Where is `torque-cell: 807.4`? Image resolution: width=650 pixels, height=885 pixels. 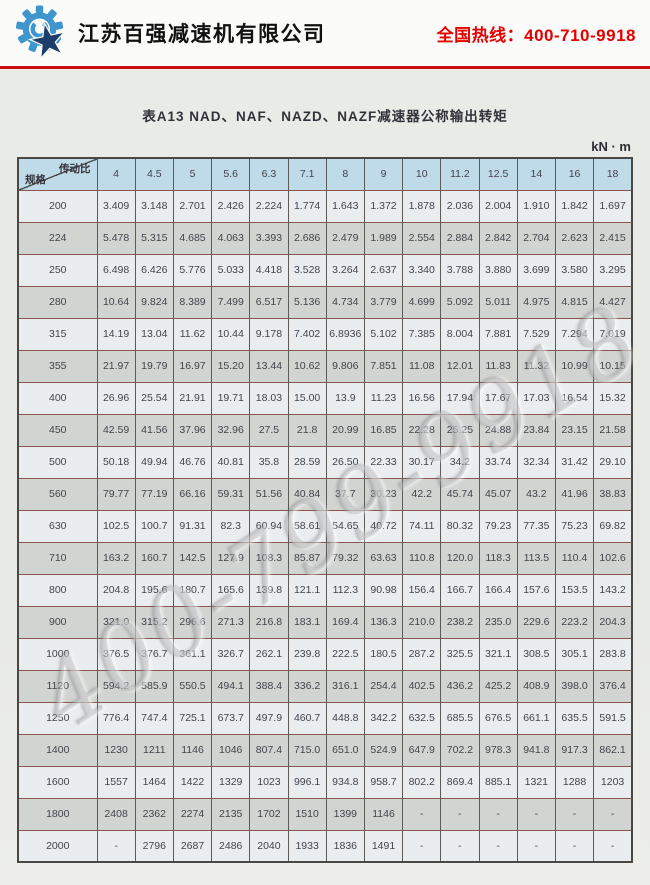
torque-cell: 807.4 is located at coordinates (269, 749).